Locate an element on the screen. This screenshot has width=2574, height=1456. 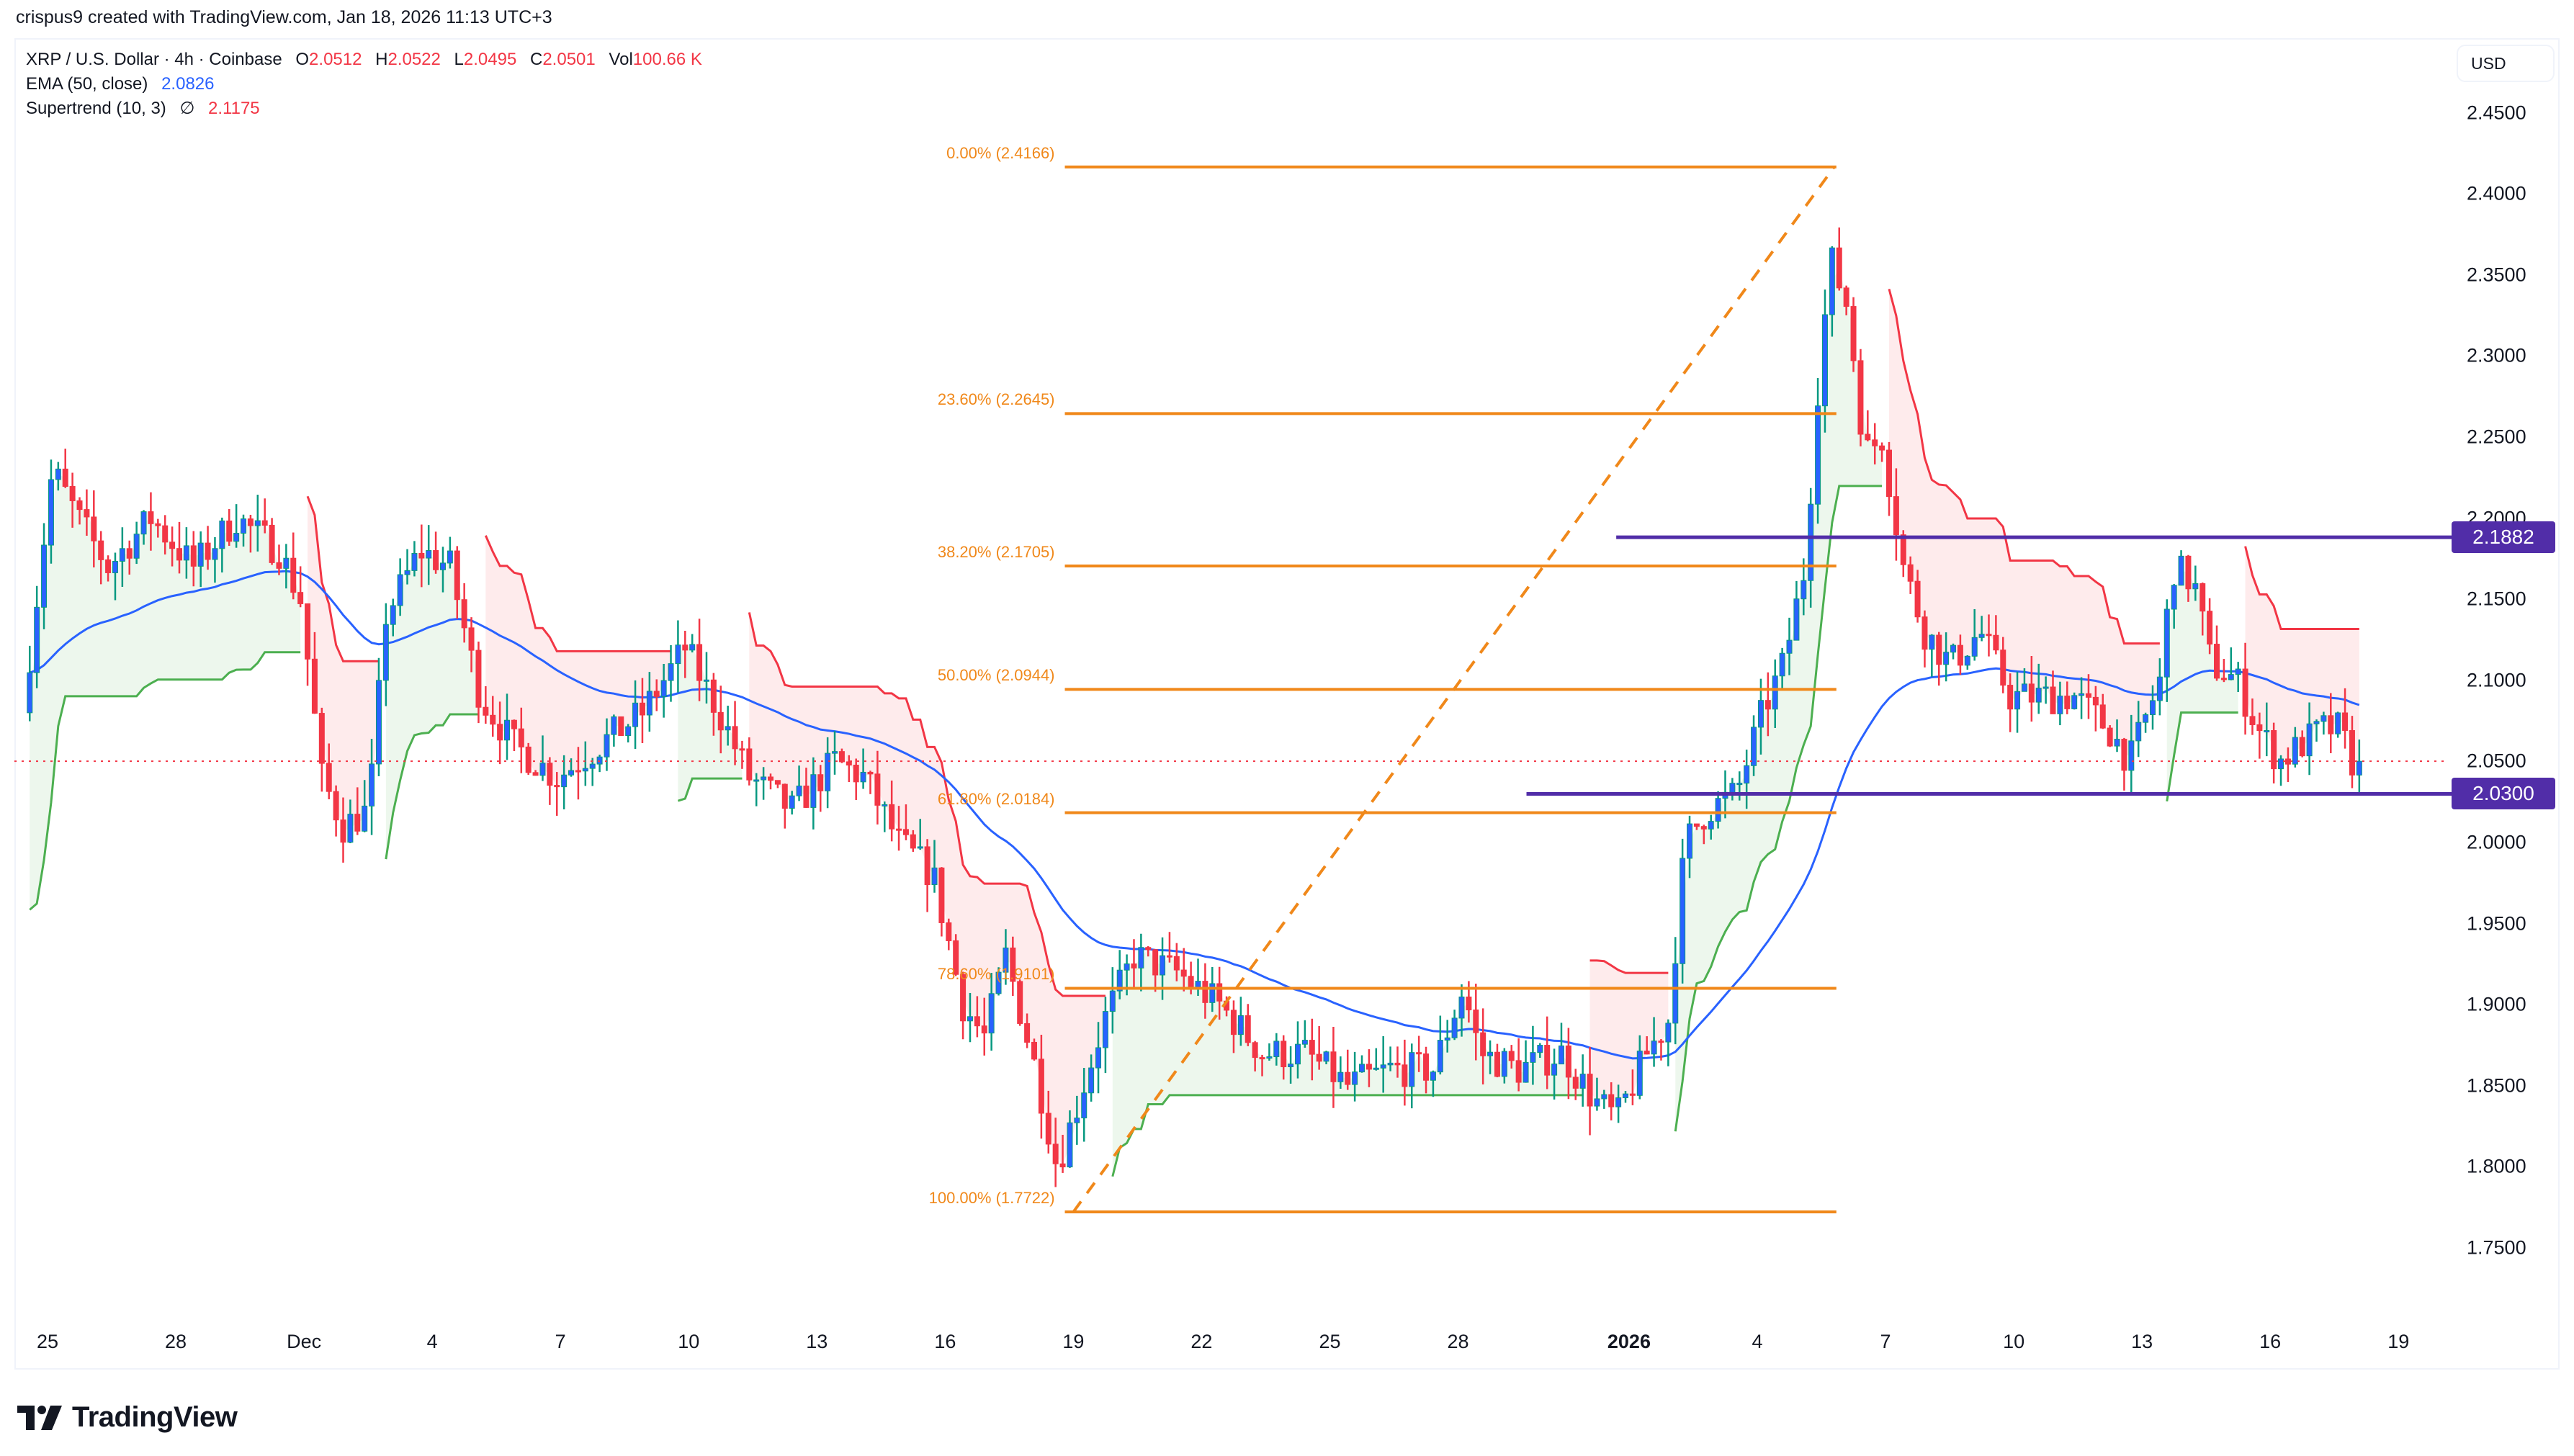
low-label: L is located at coordinates (459, 59).